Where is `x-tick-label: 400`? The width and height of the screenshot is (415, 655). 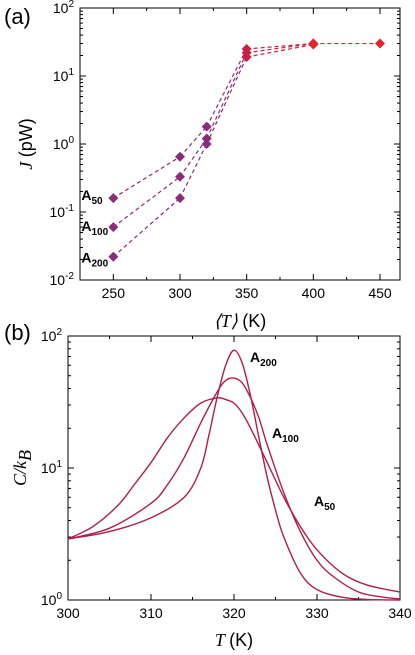
x-tick-label: 400 is located at coordinates (314, 293).